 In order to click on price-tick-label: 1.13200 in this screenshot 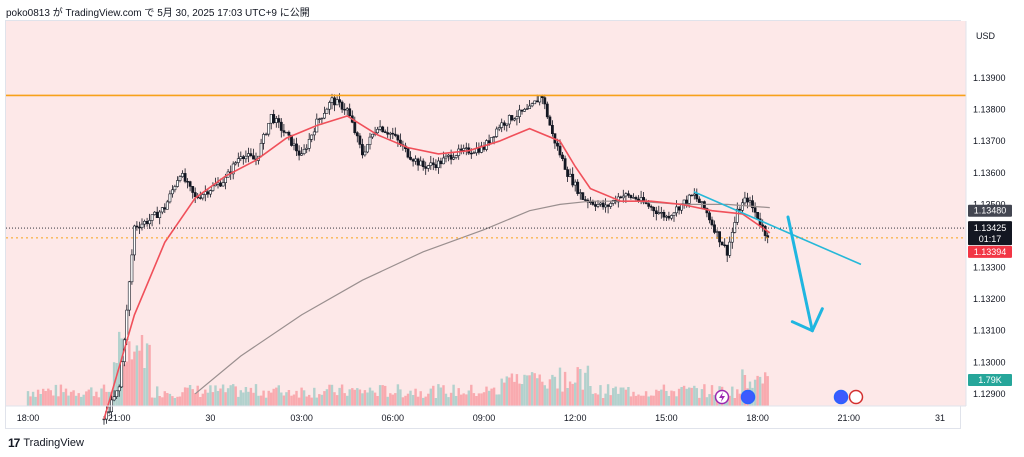, I will do `click(989, 299)`.